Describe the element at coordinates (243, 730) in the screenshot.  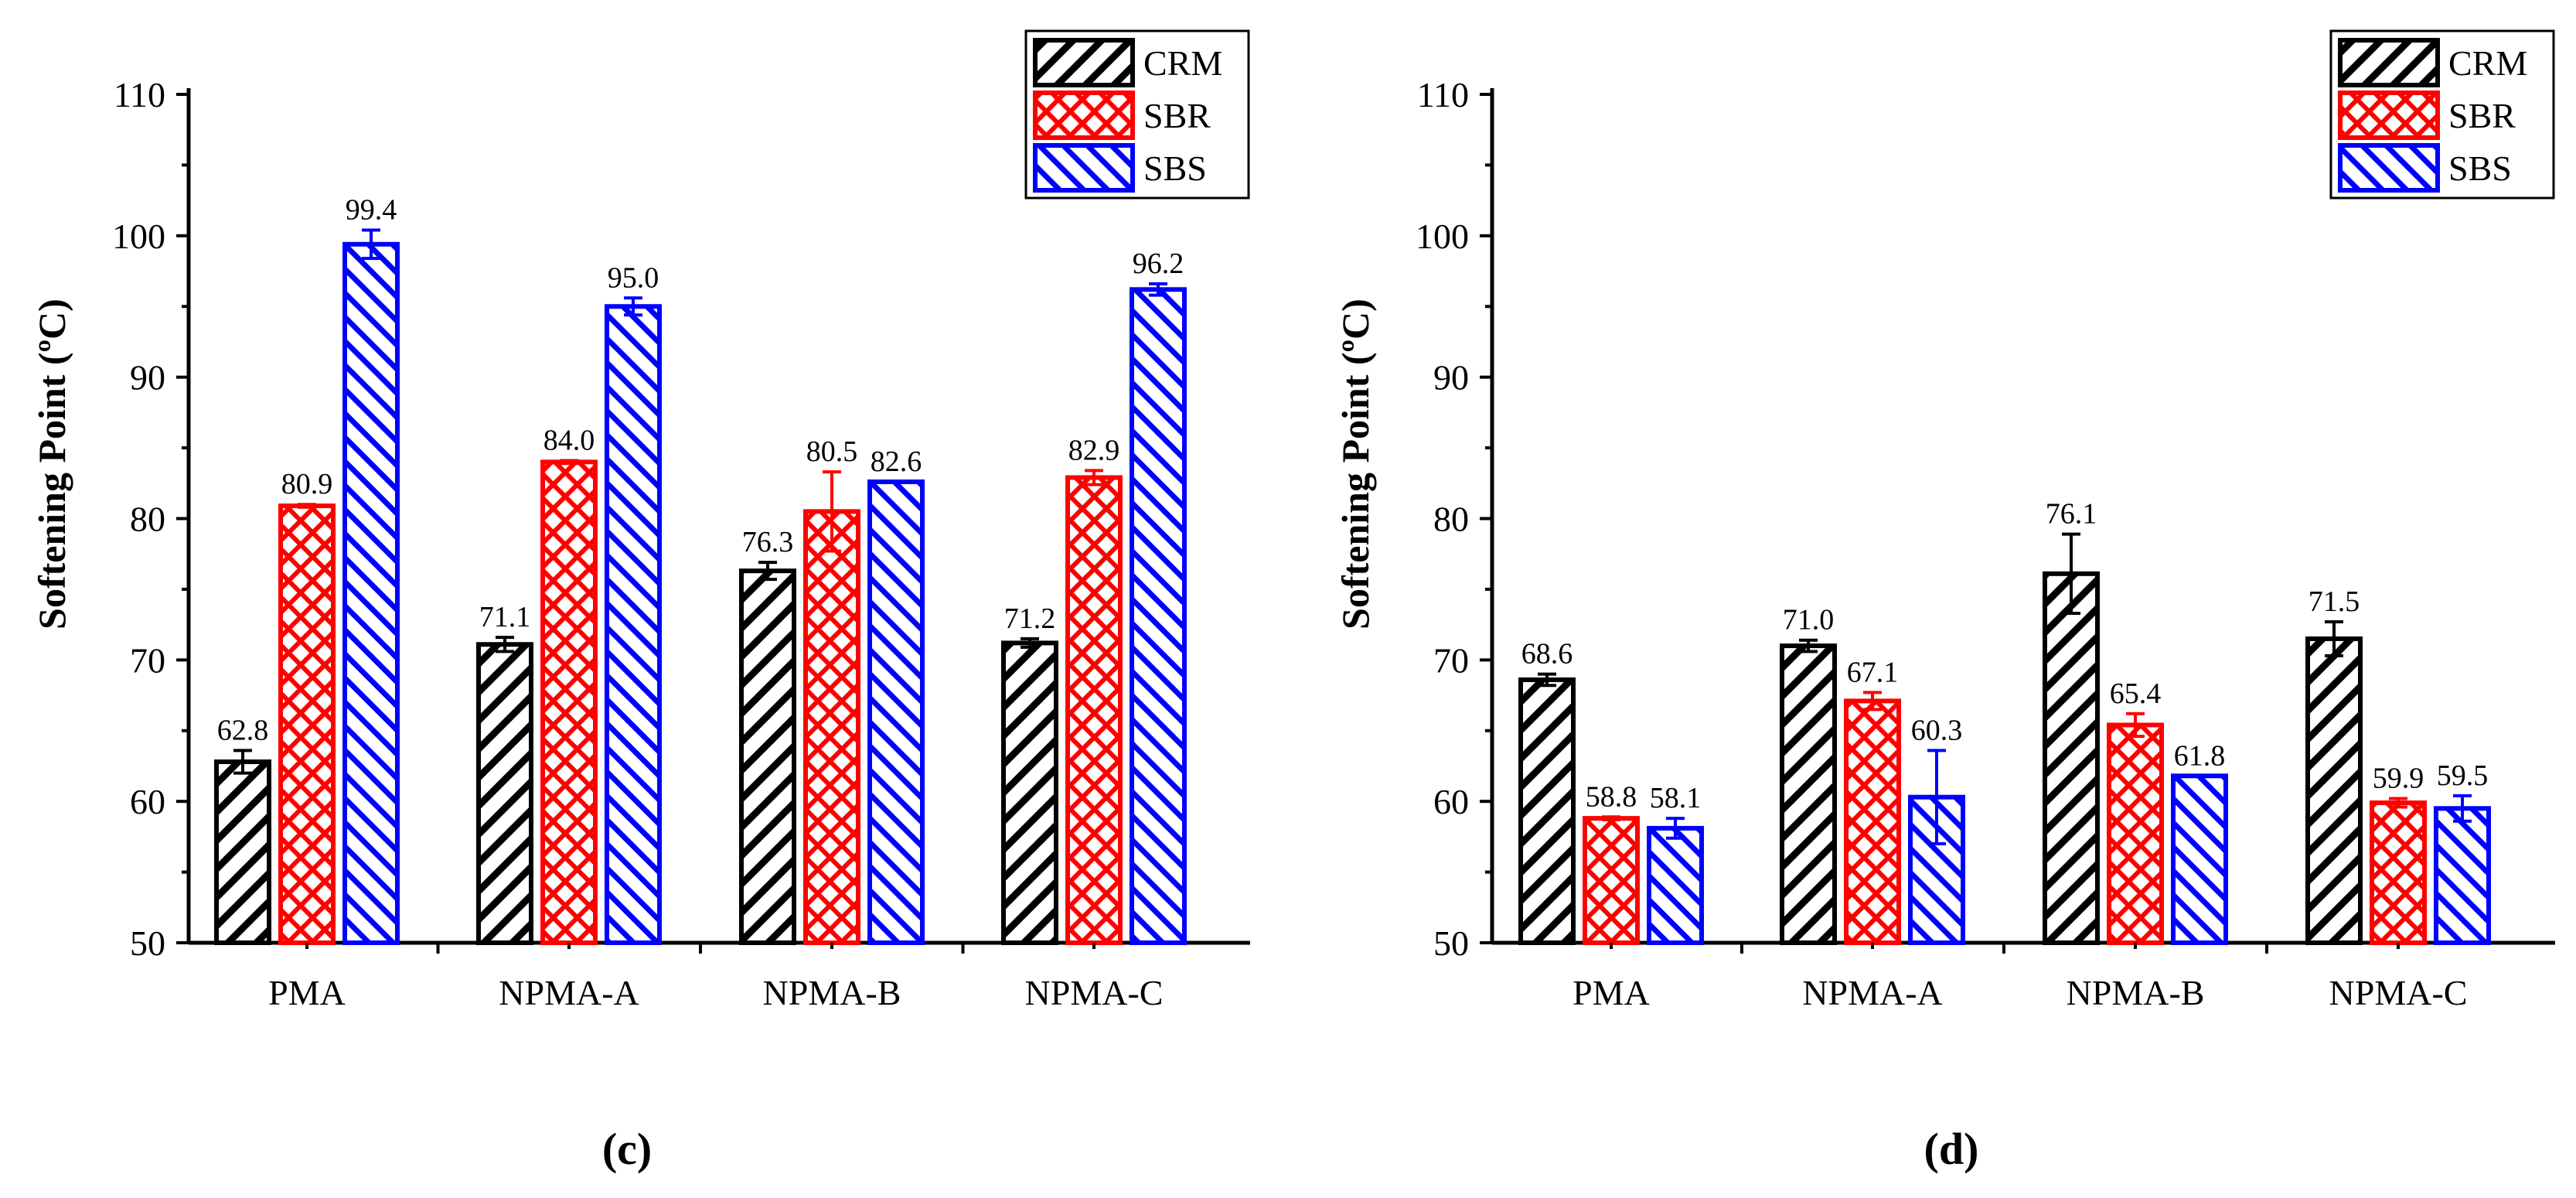
I see `data-label: 62.8` at that location.